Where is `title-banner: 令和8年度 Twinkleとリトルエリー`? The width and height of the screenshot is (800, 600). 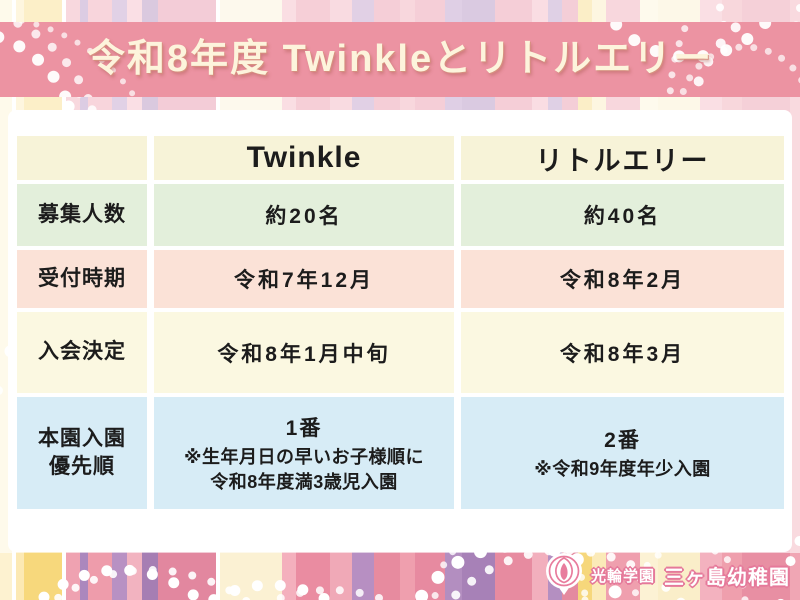
title-banner: 令和8年度 Twinkleとリトルエリー is located at coordinates (400, 59).